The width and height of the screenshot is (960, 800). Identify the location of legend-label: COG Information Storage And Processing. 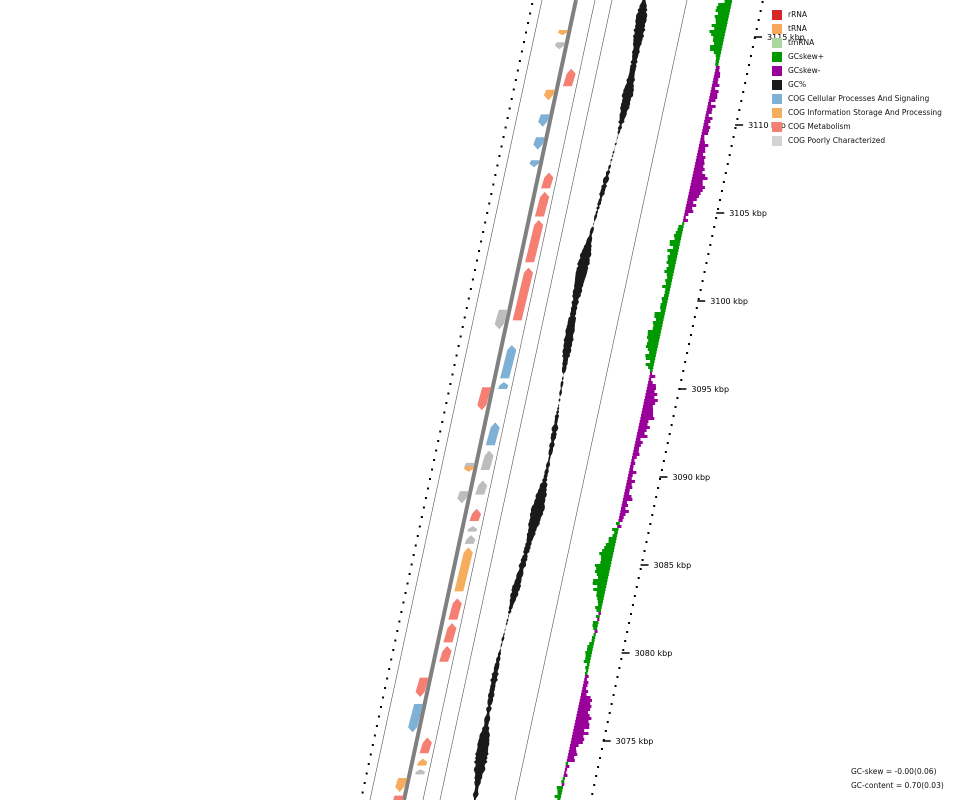
(865, 112).